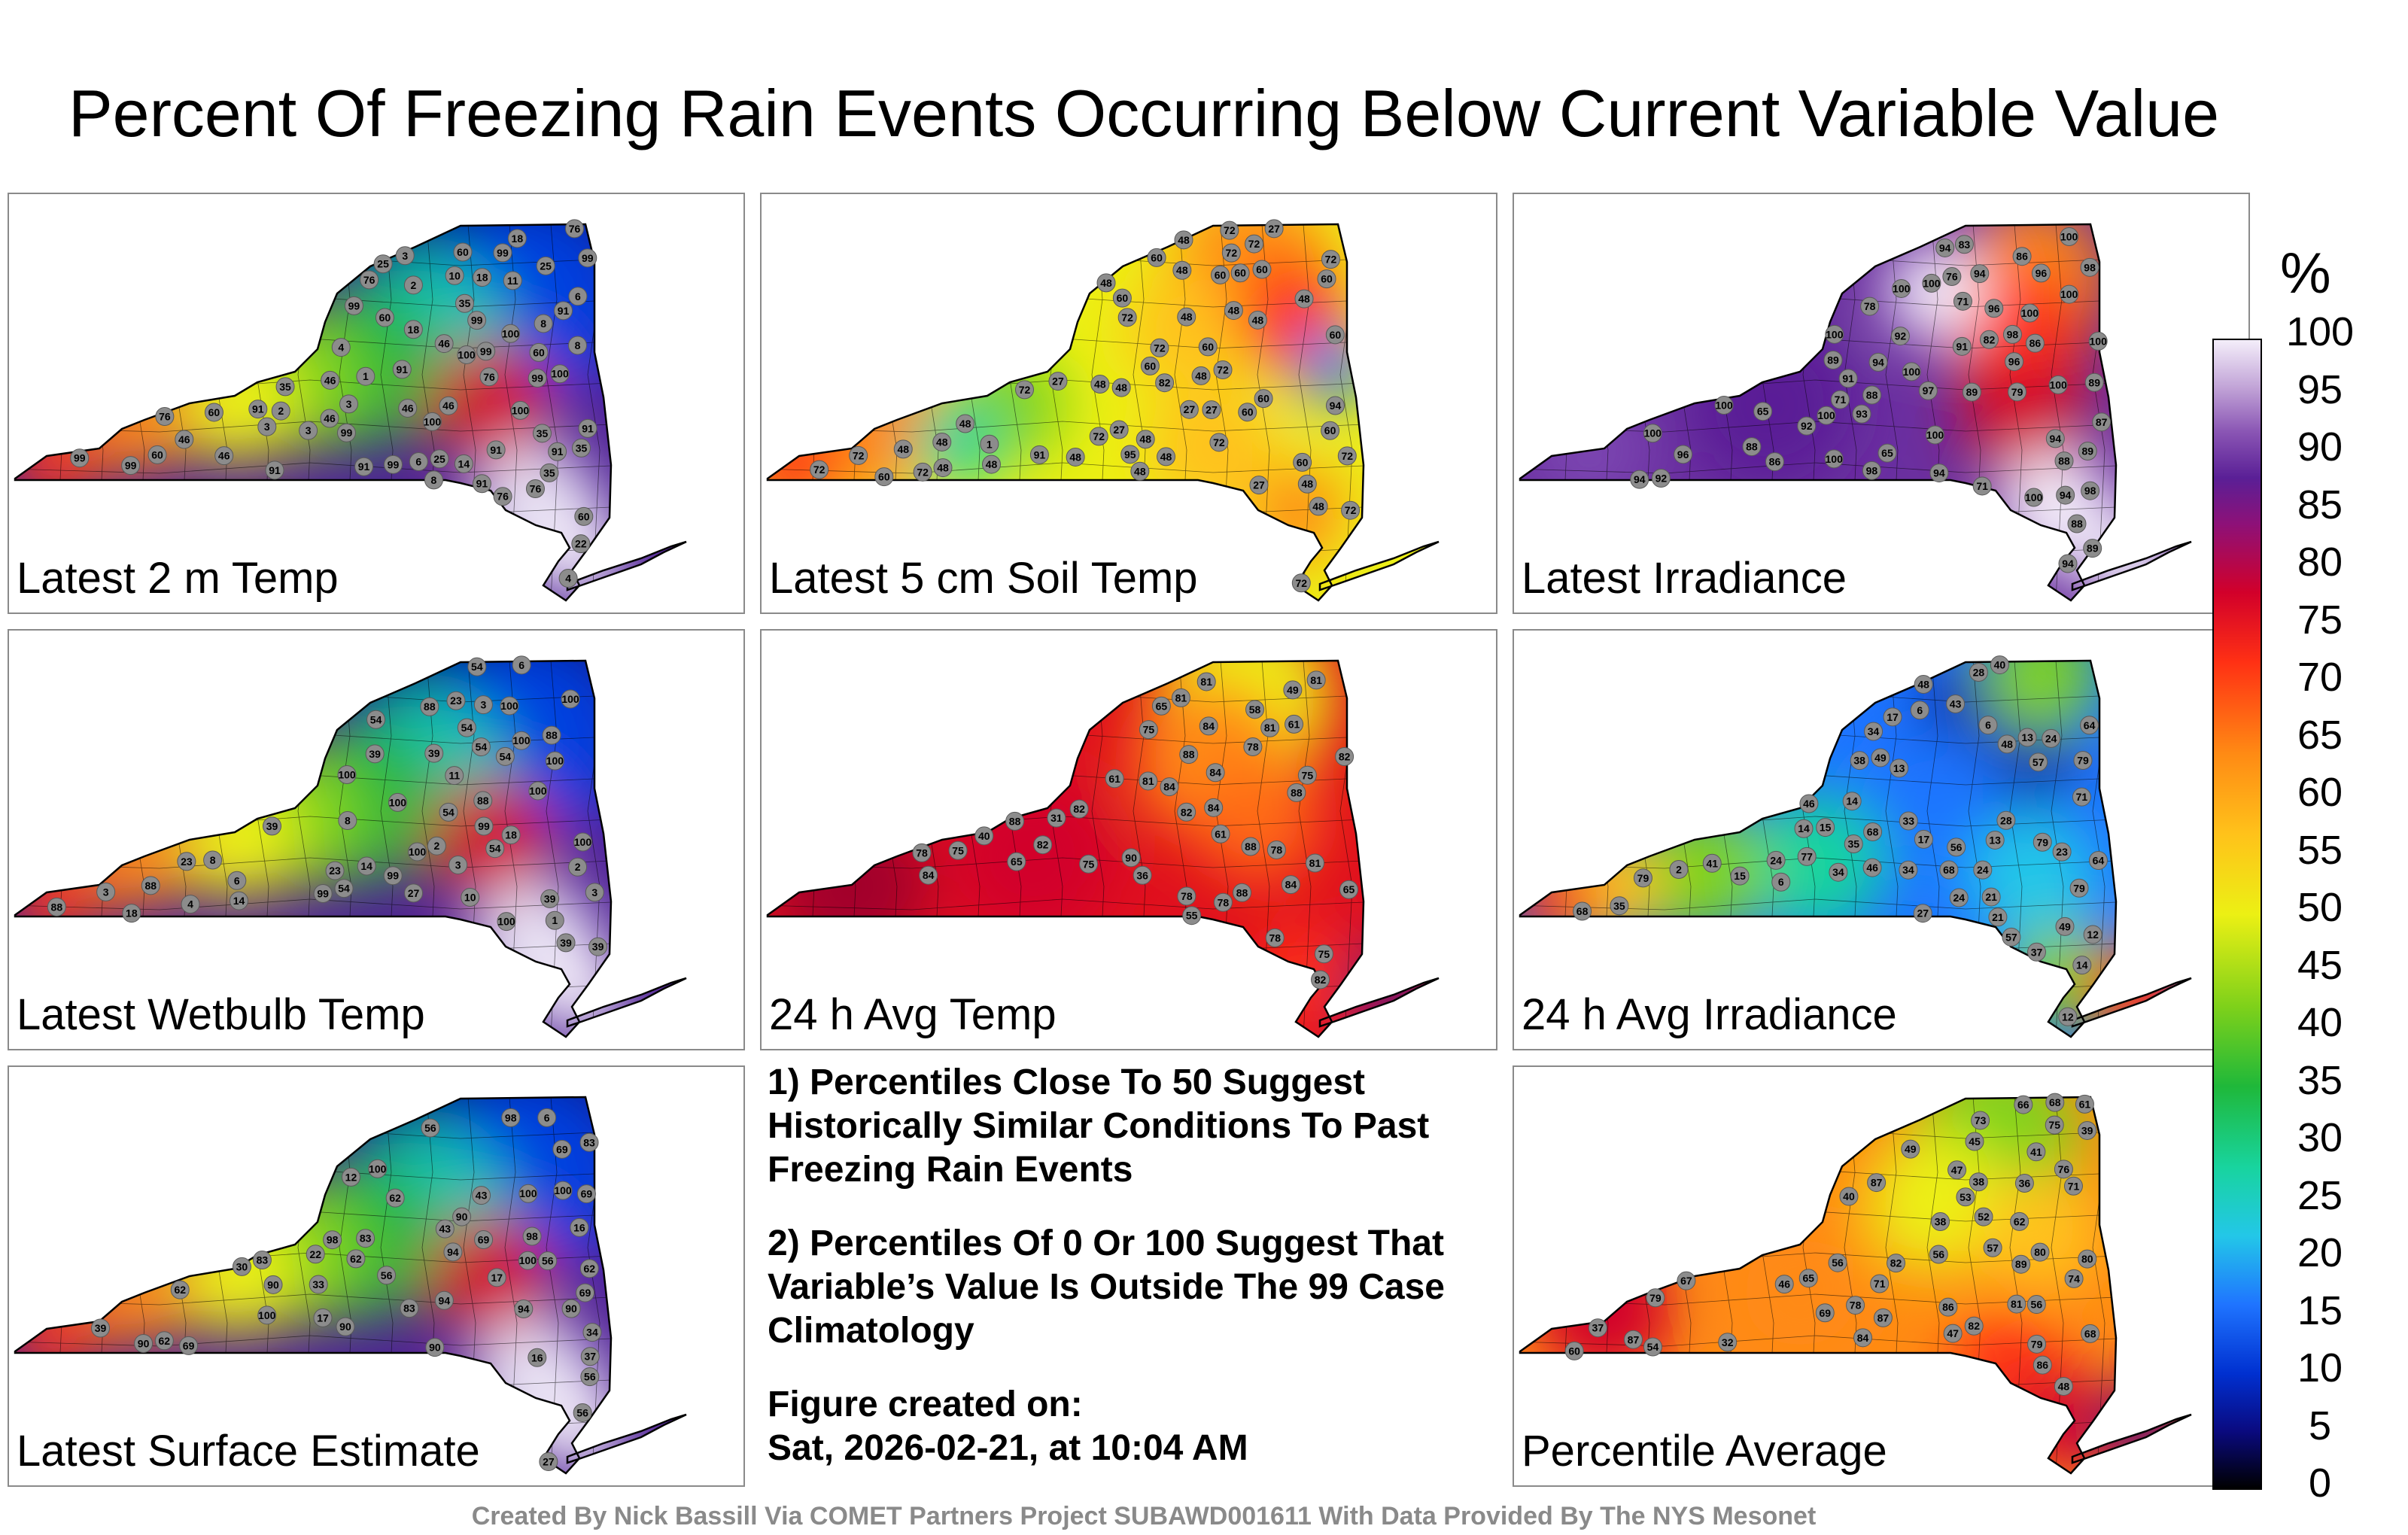 This screenshot has width=2408, height=1535. I want to click on station-value: 86, so click(2043, 1365).